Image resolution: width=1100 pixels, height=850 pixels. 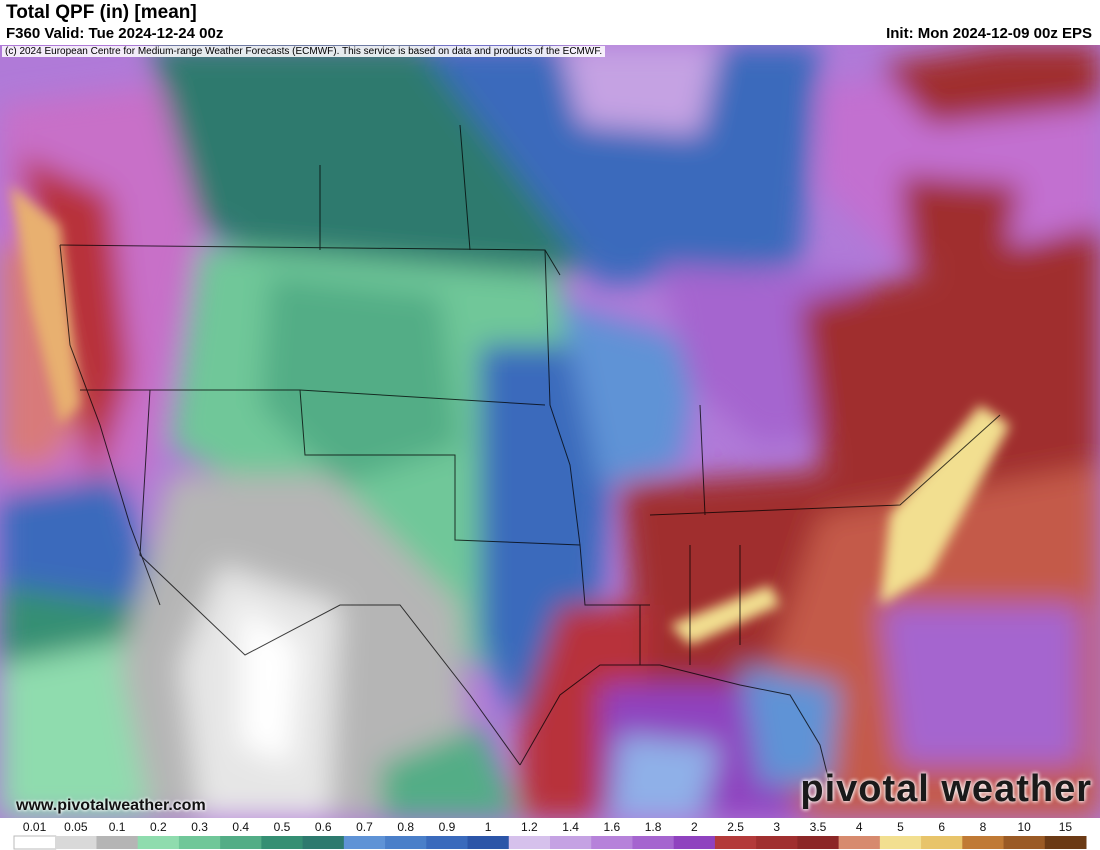 I want to click on colorbar-label: 1.2, so click(x=529, y=827).